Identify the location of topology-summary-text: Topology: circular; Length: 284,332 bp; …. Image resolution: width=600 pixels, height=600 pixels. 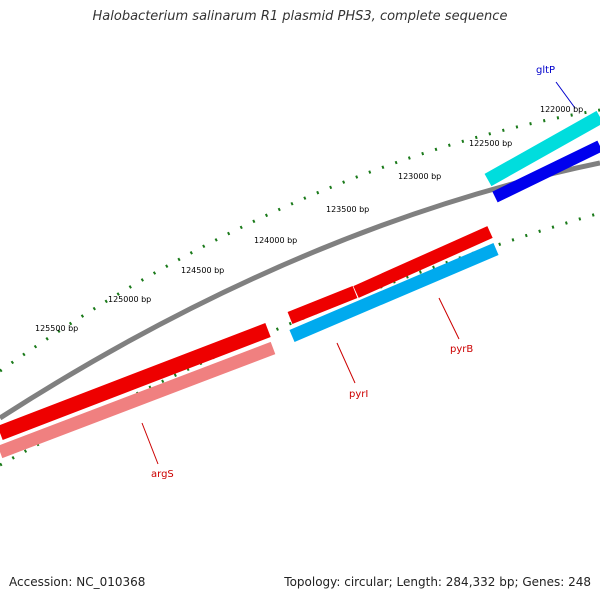
(437, 582).